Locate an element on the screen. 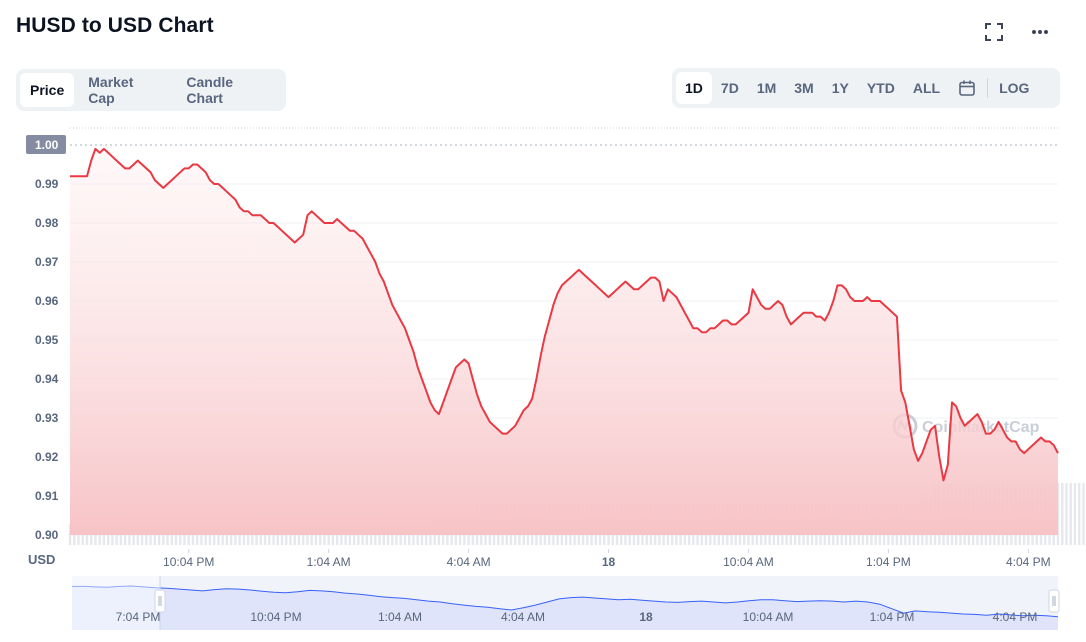  y-tick-label: 0.97 is located at coordinates (47, 262).